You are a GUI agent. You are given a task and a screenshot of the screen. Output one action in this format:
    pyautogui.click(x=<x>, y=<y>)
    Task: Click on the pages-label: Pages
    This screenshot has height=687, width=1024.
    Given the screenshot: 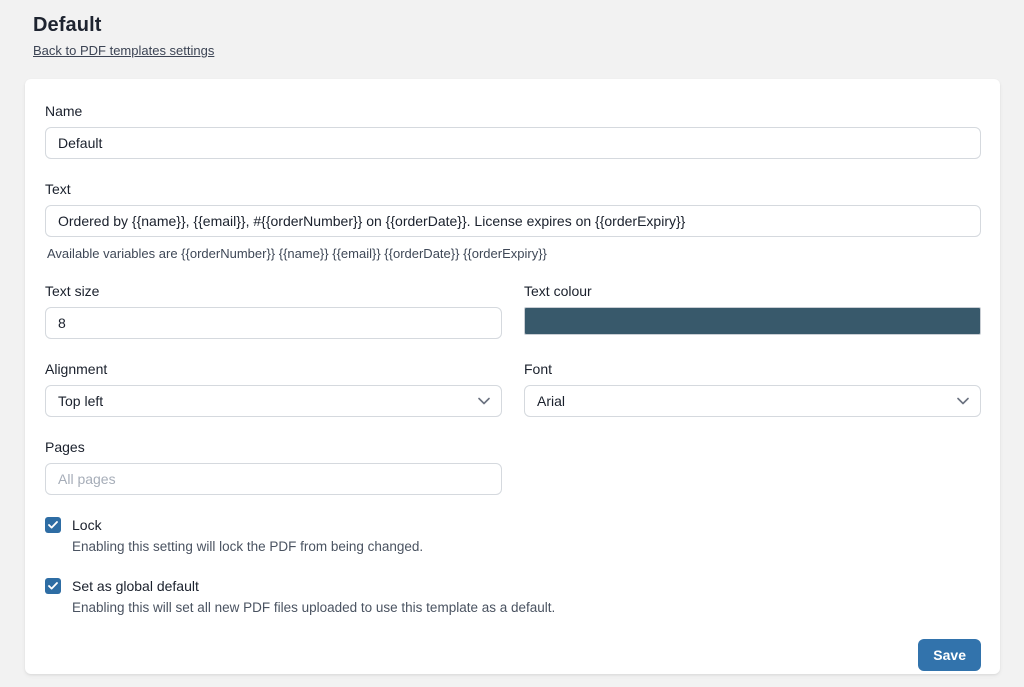 What is the action you would take?
    pyautogui.click(x=65, y=447)
    